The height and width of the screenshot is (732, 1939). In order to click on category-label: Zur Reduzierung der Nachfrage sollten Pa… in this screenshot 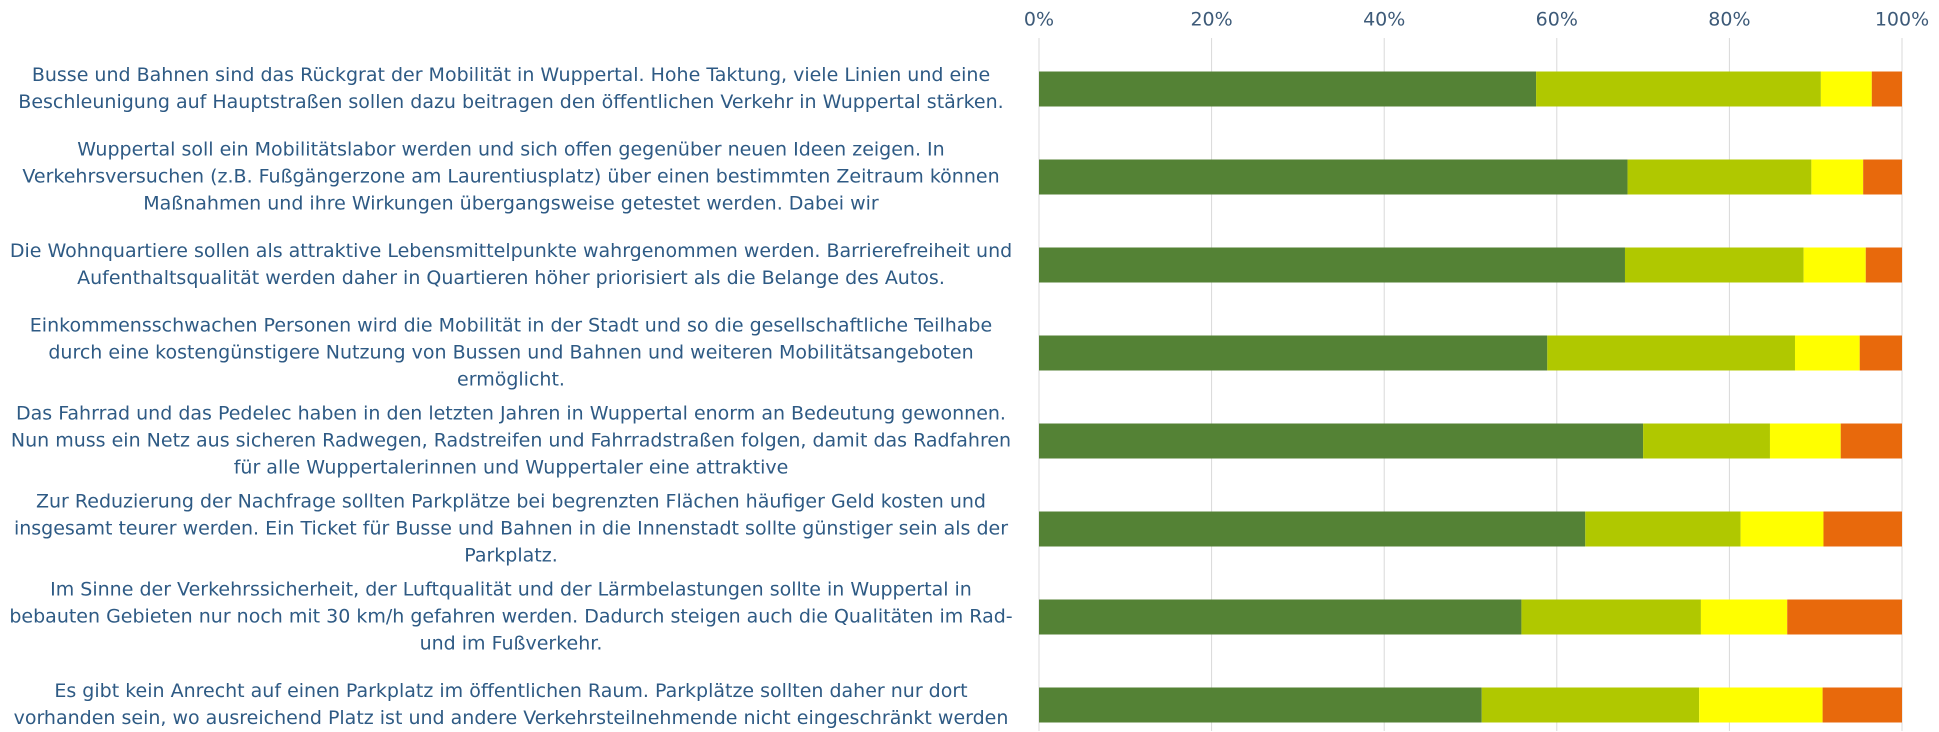, I will do `click(511, 528)`.